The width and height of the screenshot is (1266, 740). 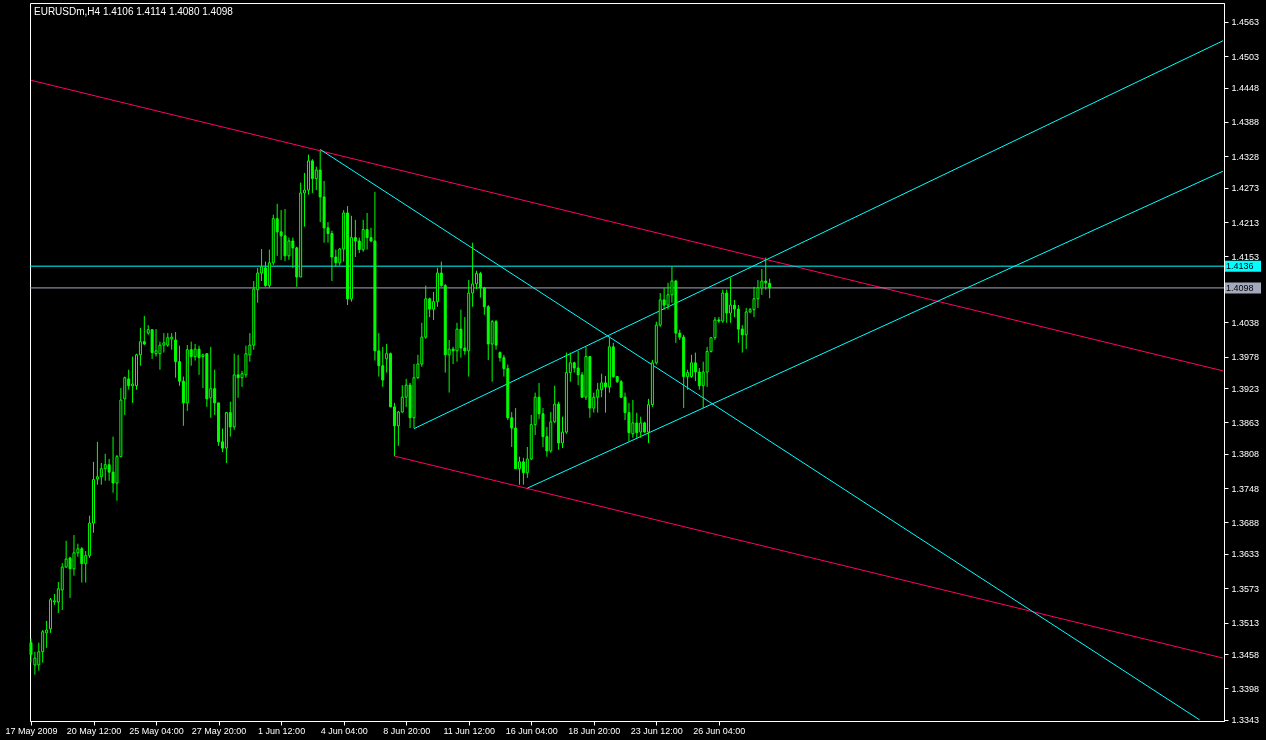 I want to click on y-tick-label: 1.4213, so click(x=1245, y=222).